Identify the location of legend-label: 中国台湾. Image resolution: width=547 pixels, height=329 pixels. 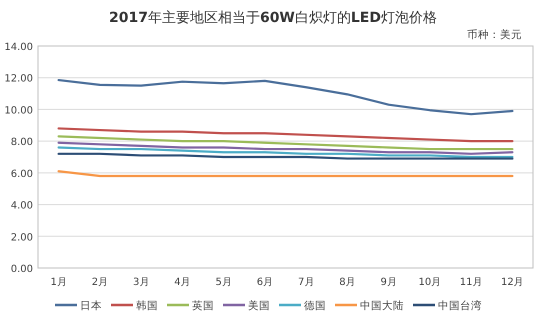
(460, 305).